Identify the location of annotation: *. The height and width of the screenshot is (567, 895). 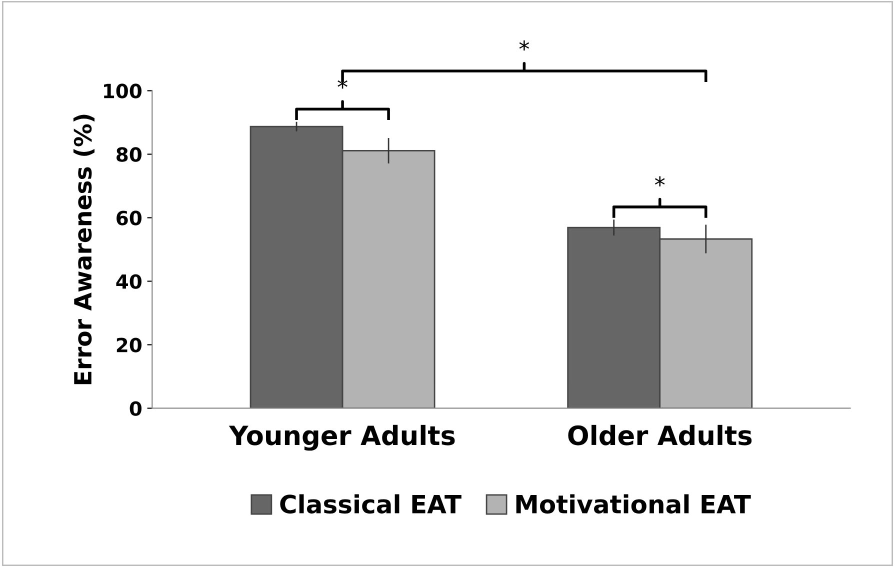
(659, 181).